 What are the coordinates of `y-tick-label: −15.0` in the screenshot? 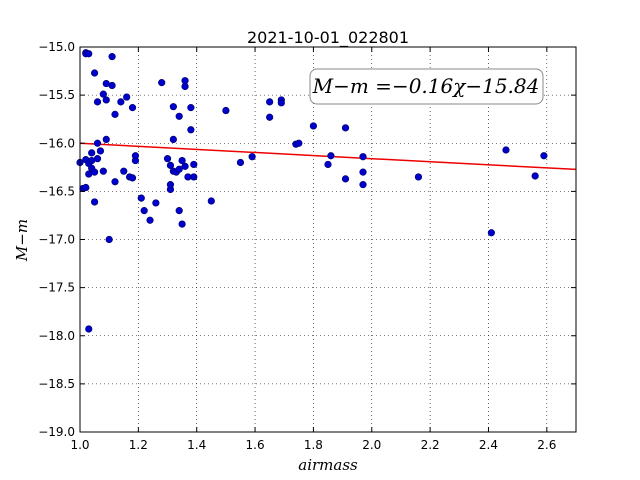 It's located at (56, 47).